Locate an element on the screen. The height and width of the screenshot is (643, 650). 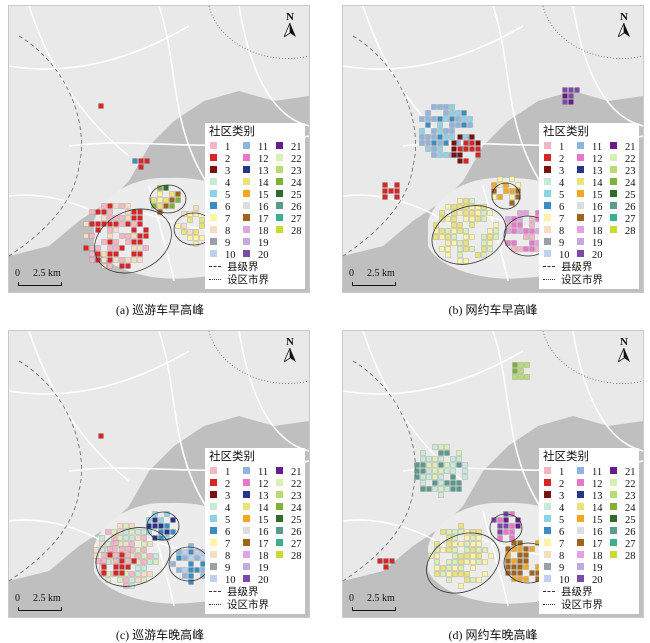
legend-item: 28 is located at coordinates (623, 232).